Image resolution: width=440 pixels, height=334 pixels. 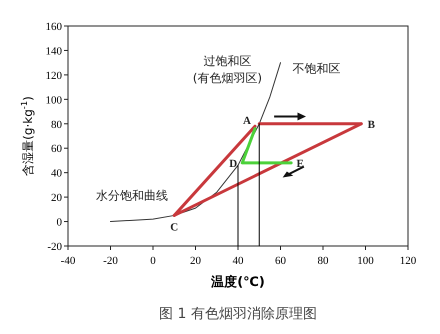 What do you see at coordinates (54, 27) in the screenshot?
I see `y-tick-label: 160` at bounding box center [54, 27].